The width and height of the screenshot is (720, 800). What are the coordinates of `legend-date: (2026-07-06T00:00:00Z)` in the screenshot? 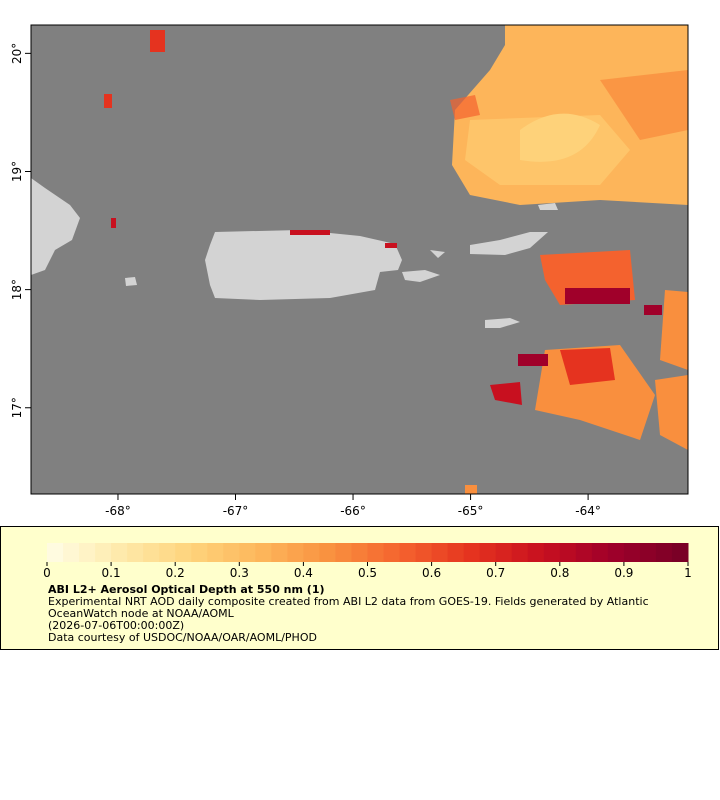 It's located at (116, 625).